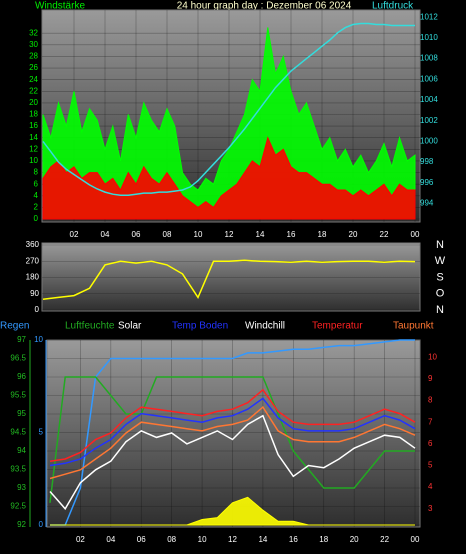 The height and width of the screenshot is (554, 466). What do you see at coordinates (33, 244) in the screenshot?
I see `y-tick-label: 360` at bounding box center [33, 244].